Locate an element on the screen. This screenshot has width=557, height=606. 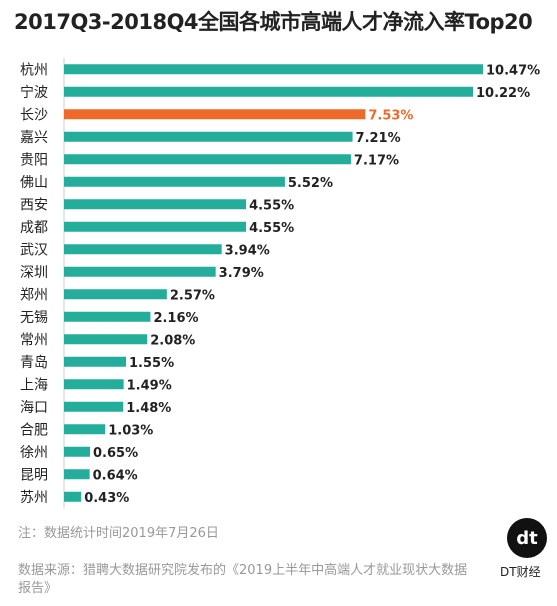
value-label: 2.08% is located at coordinates (172, 340).